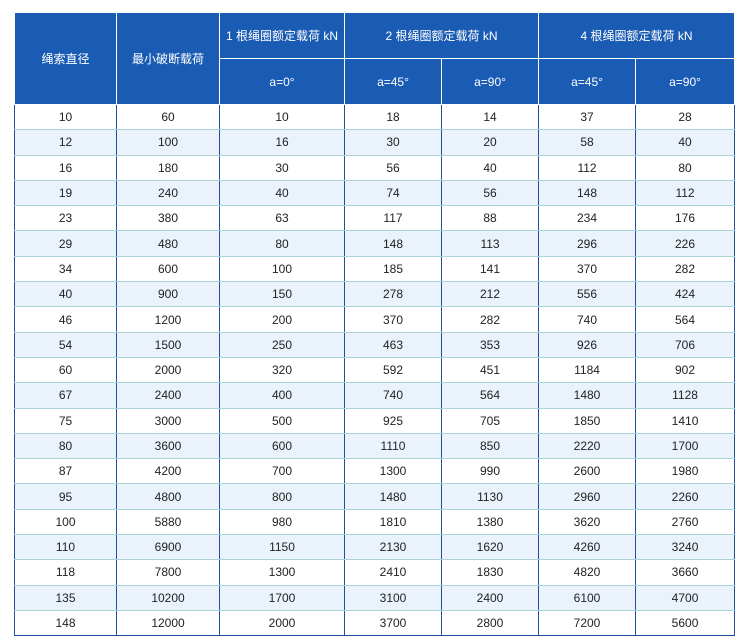 Image resolution: width=750 pixels, height=642 pixels. Describe the element at coordinates (168, 471) in the screenshot. I see `table-cell: 4200` at that location.